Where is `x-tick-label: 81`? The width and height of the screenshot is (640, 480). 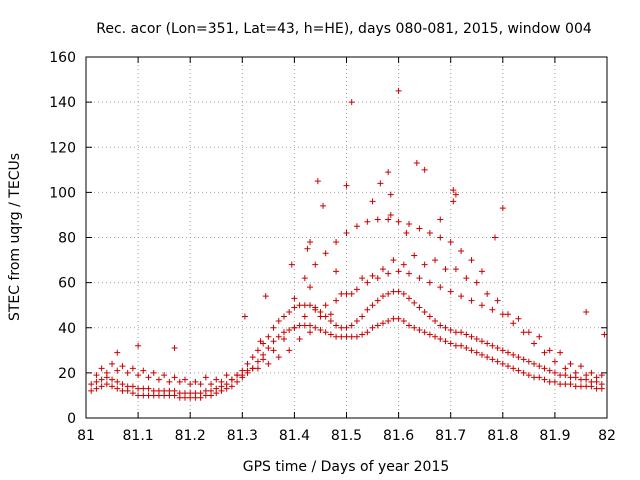
x-tick-label: 81 is located at coordinates (86, 436).